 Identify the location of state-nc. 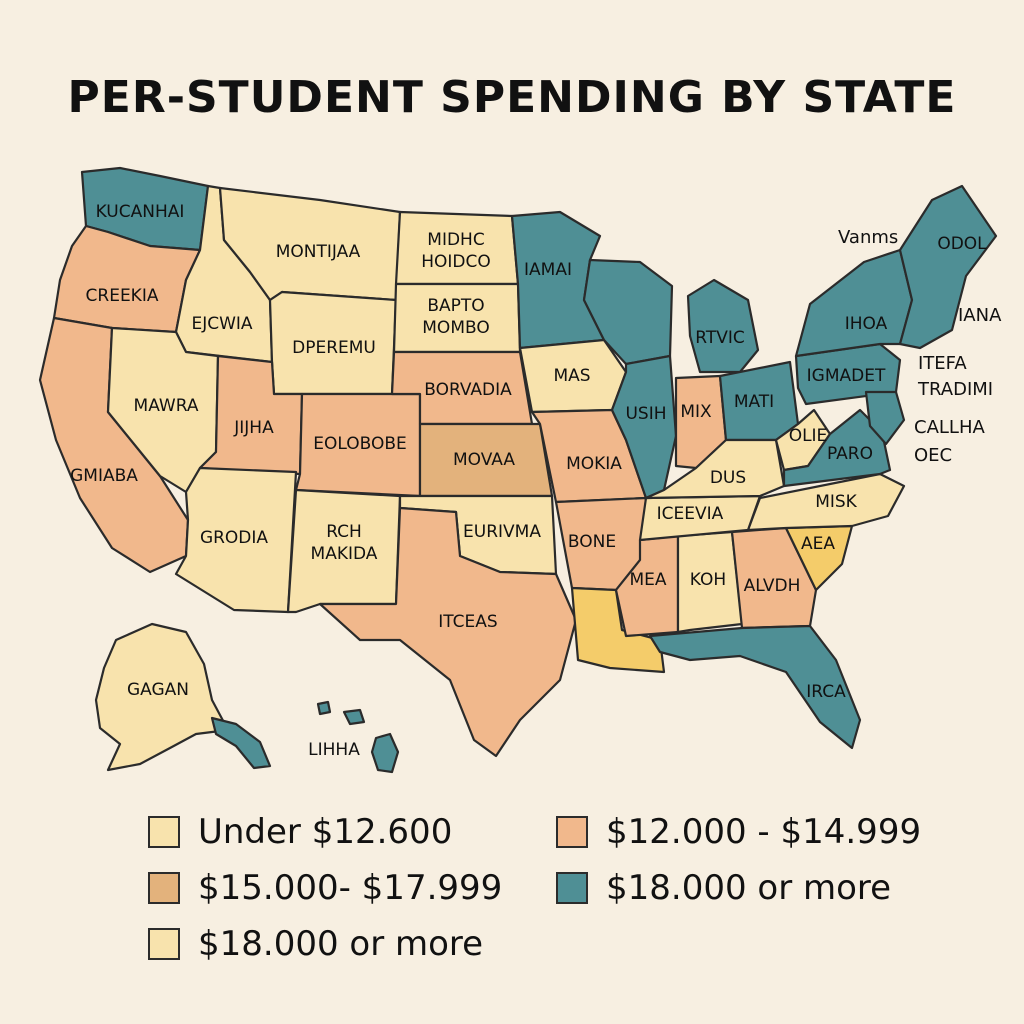
(826, 502).